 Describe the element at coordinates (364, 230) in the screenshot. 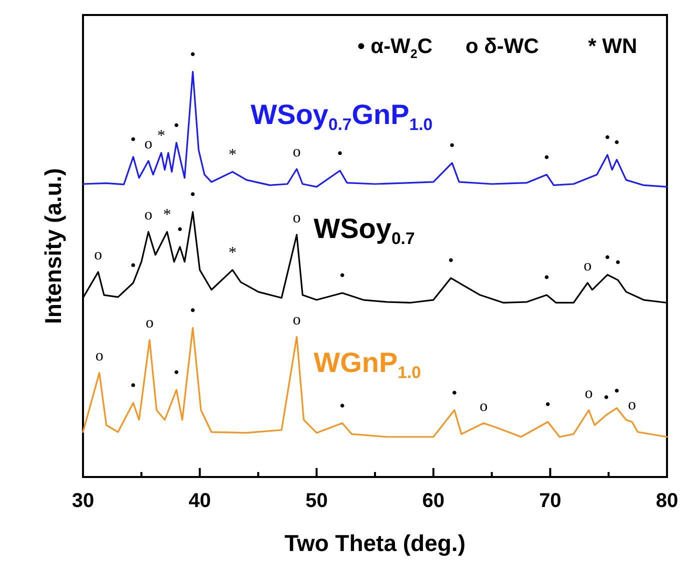

I see `series-label: WSoy$_{0.7}$` at that location.